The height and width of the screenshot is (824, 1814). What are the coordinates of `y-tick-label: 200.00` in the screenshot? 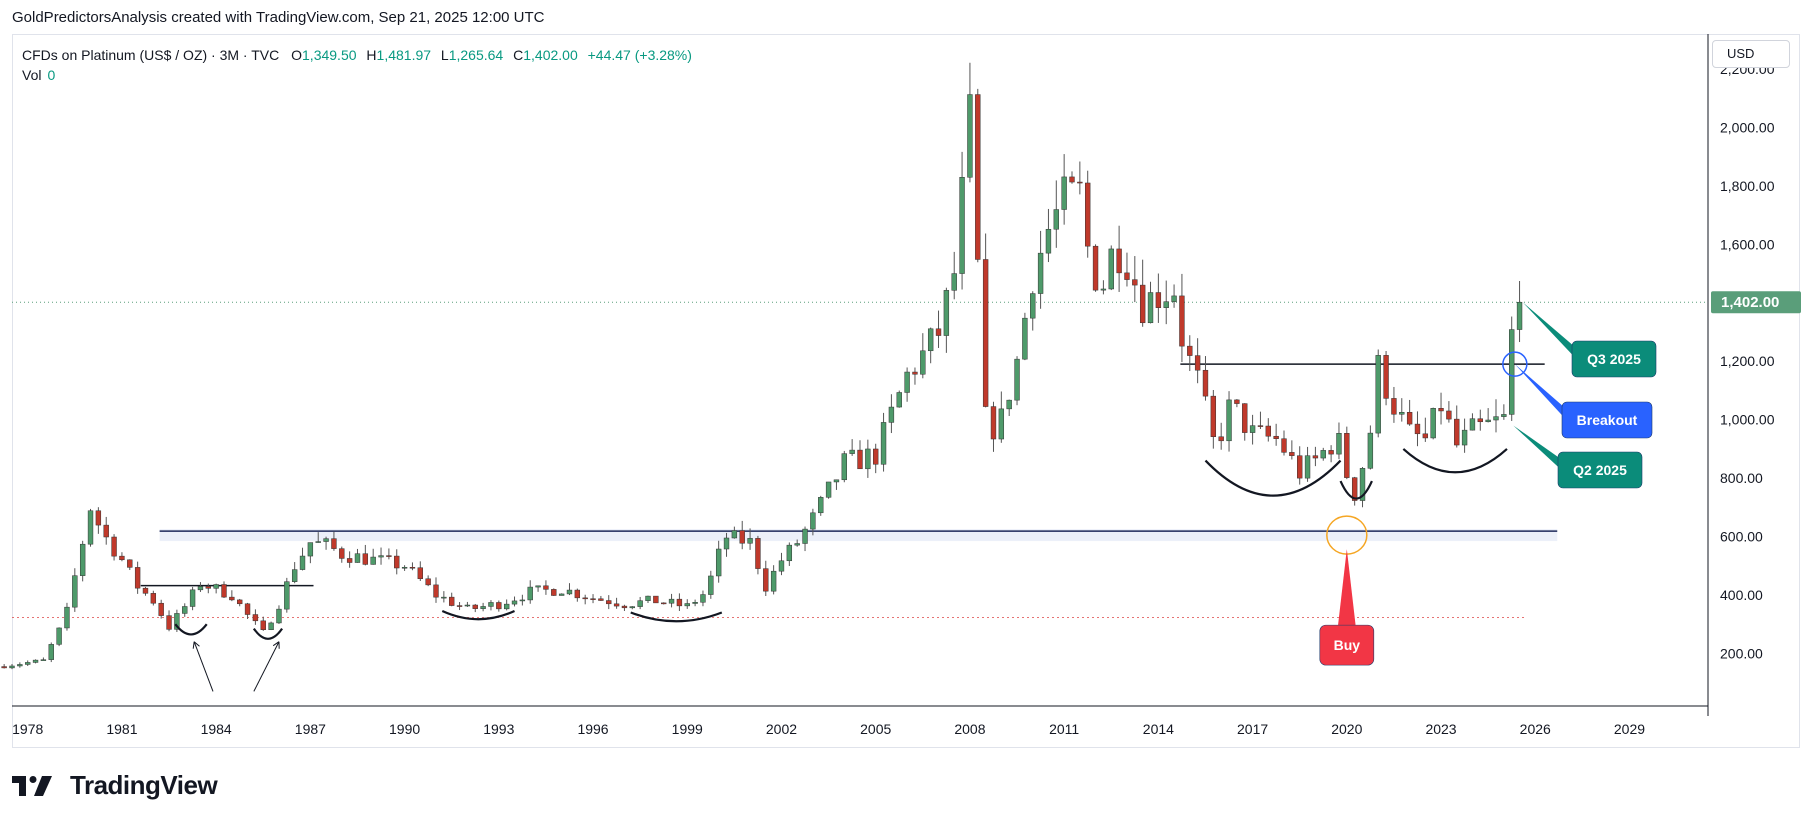 It's located at (1741, 653).